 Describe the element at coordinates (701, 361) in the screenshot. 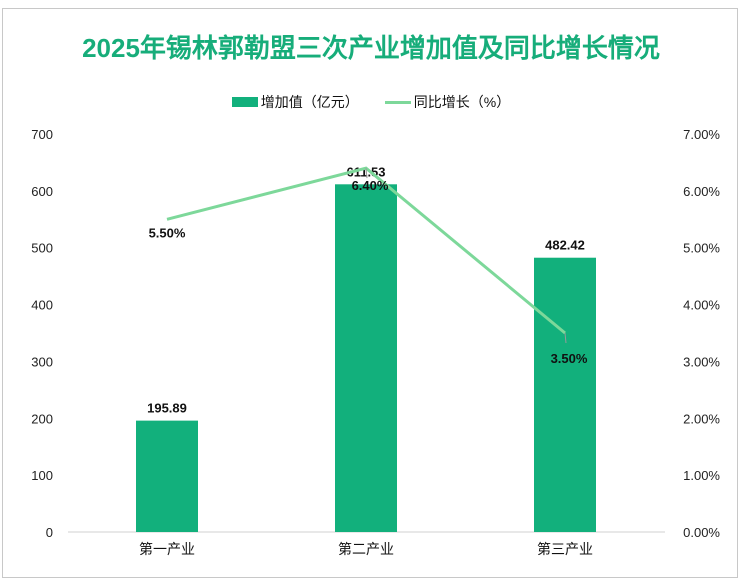

I see `right-axis-tick: 3.00%` at that location.